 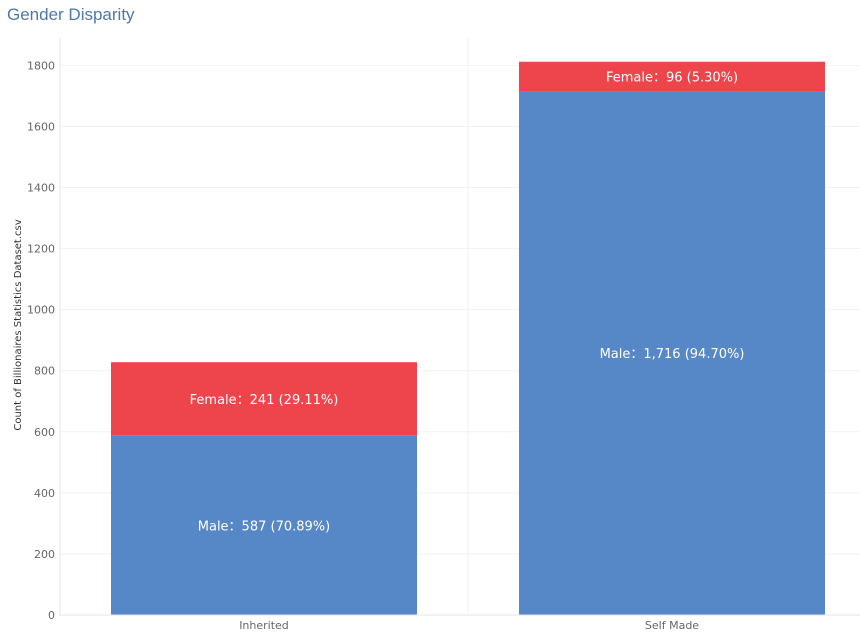 What do you see at coordinates (41, 310) in the screenshot?
I see `y-tick-label: 1000` at bounding box center [41, 310].